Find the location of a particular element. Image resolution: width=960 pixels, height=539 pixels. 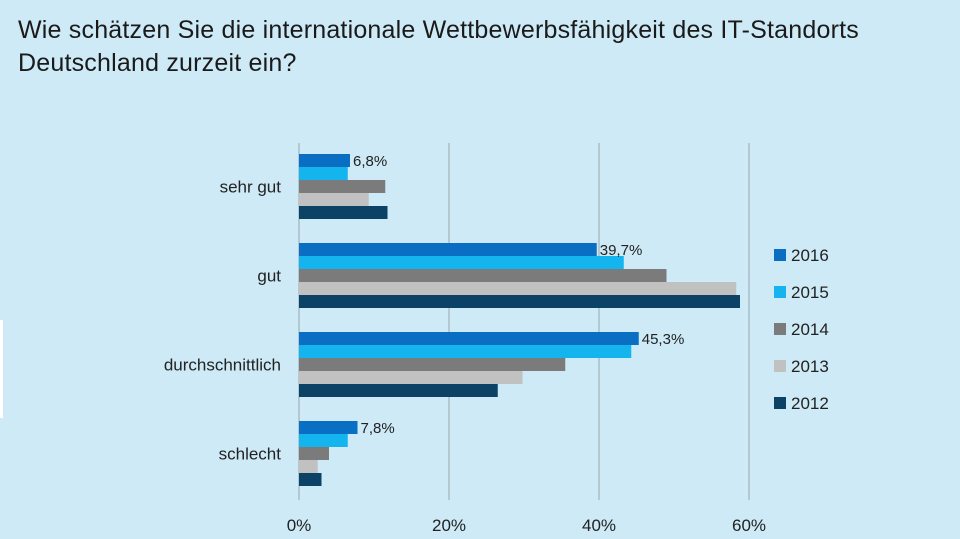

legend-label: 2015 is located at coordinates (810, 292).